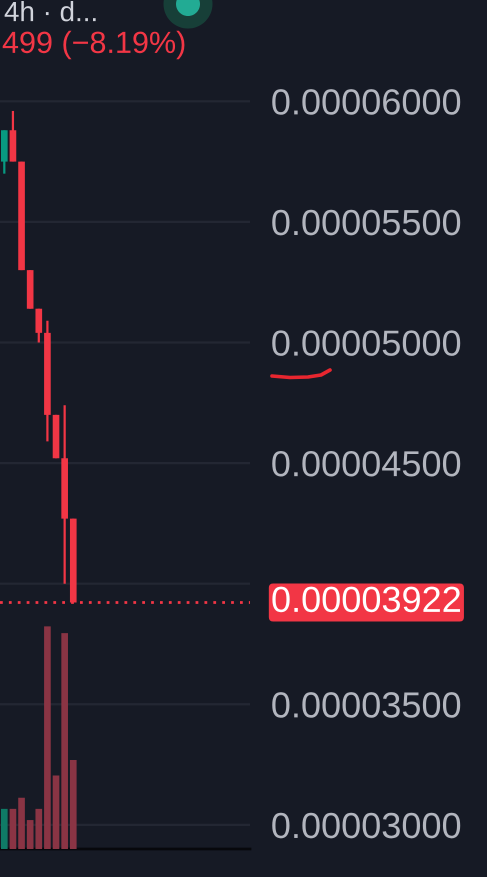 The height and width of the screenshot is (877, 487). I want to click on y-tick-label: 0.00003000, so click(366, 825).